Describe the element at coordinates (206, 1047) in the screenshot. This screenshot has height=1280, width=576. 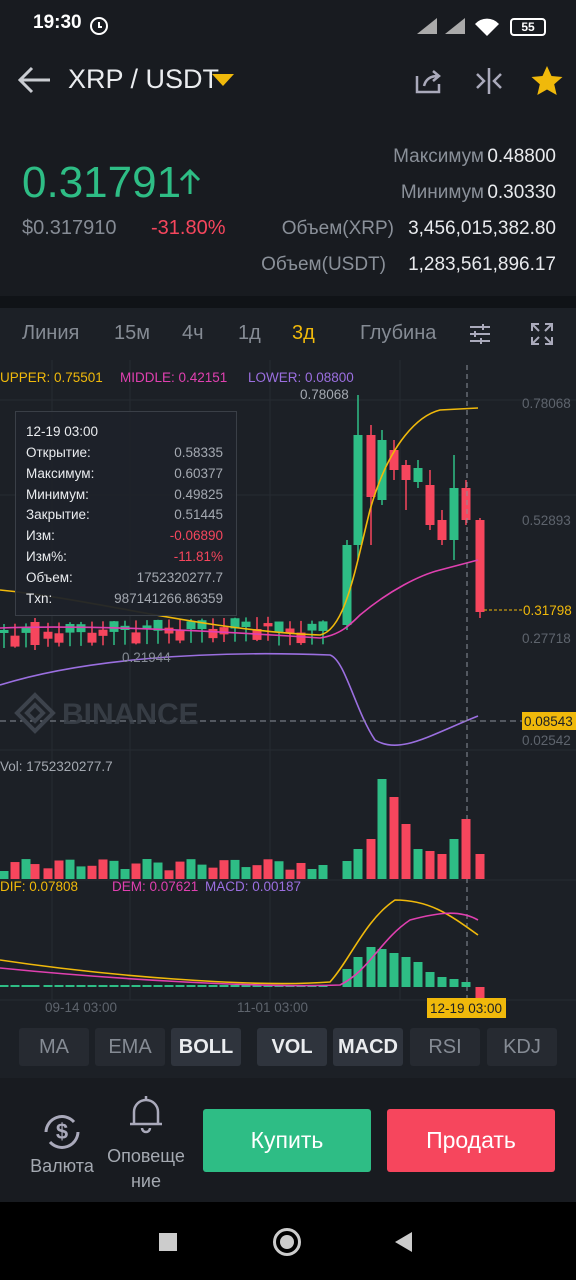
I see `indicator-button: BOLL` at that location.